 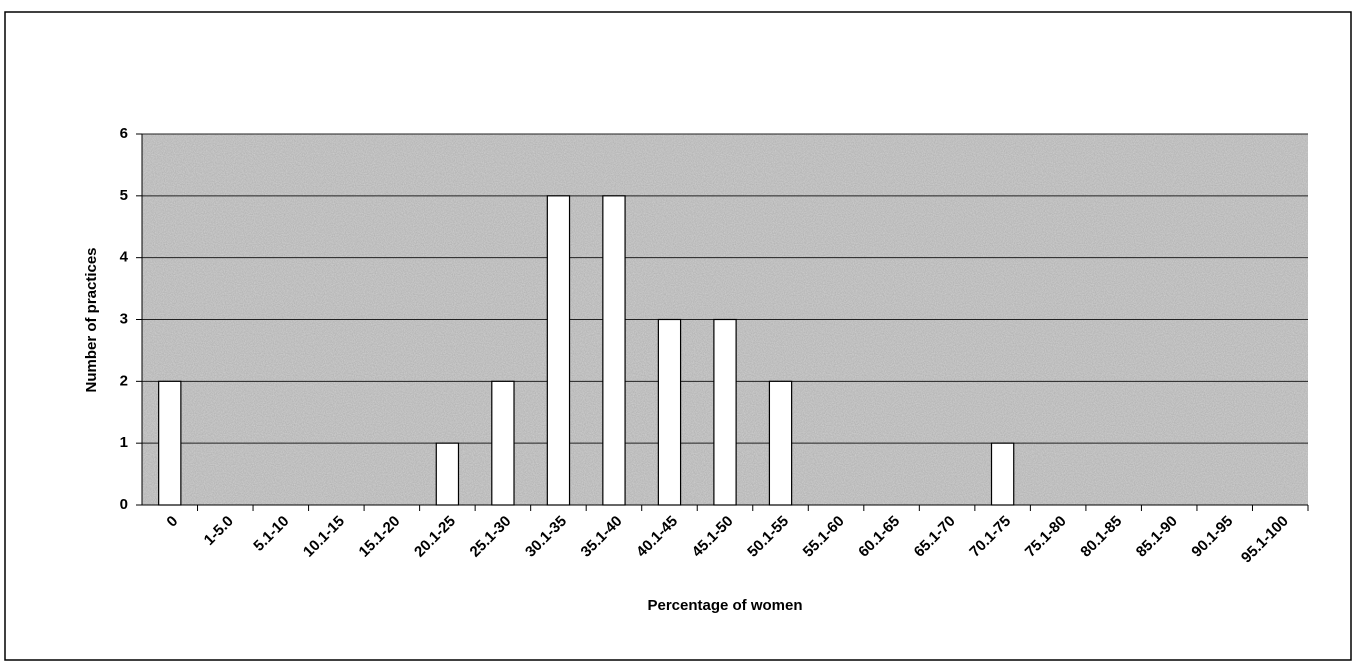 I want to click on y-tick-label: 0, so click(x=124, y=504).